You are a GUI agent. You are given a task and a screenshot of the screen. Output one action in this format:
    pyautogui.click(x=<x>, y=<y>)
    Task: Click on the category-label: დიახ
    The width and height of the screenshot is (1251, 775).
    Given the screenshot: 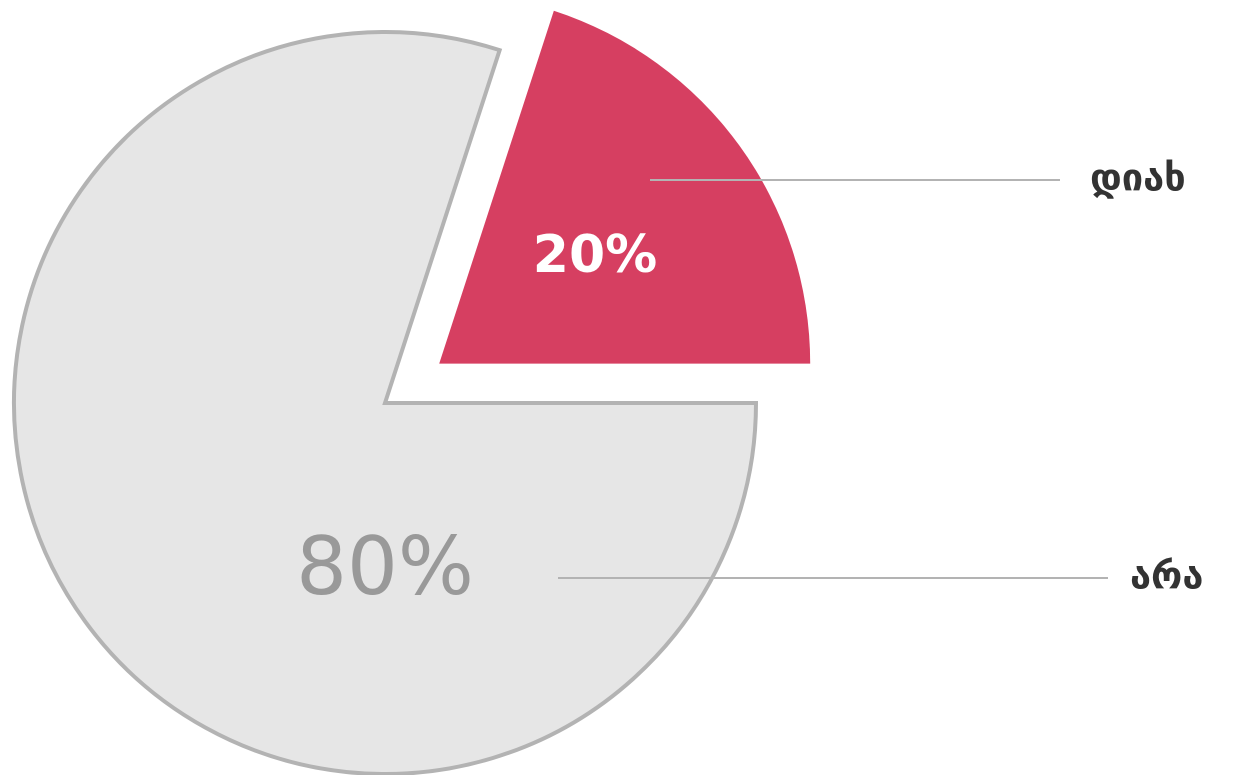 What is the action you would take?
    pyautogui.click(x=1138, y=178)
    